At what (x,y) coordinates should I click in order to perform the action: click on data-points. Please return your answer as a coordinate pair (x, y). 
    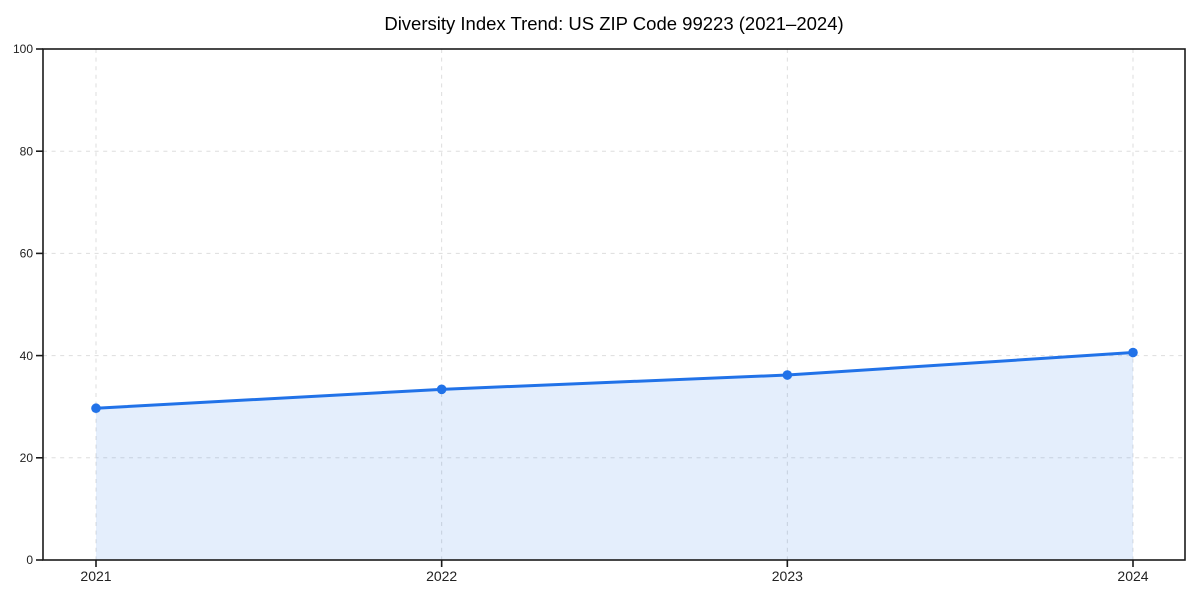
    Looking at the image, I should click on (614, 380).